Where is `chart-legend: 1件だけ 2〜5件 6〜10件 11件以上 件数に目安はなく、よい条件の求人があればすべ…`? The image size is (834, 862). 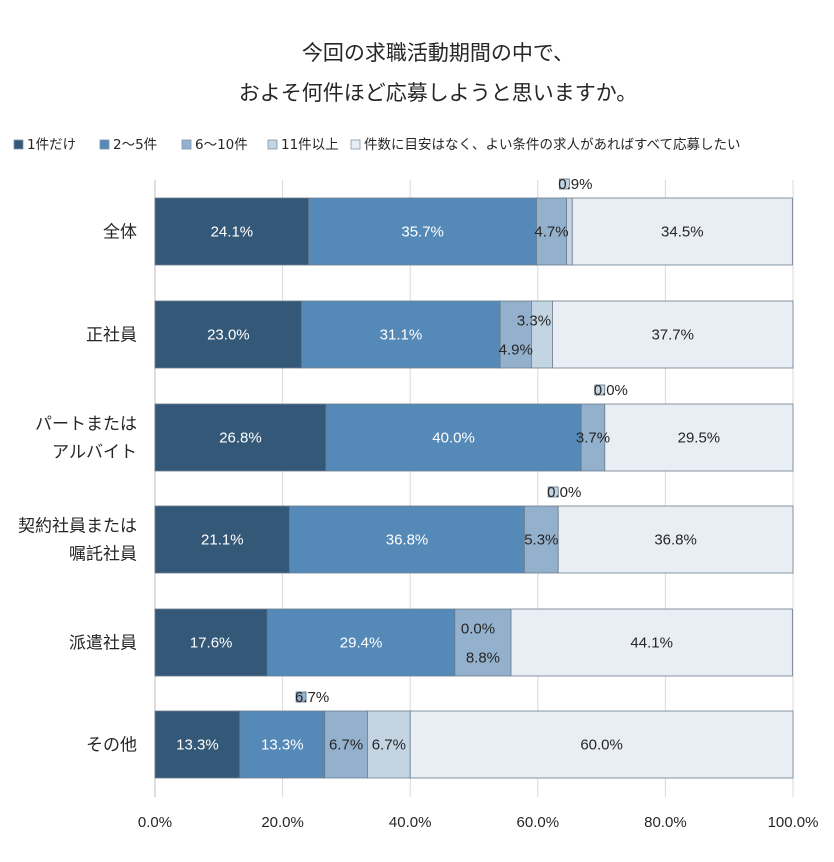
chart-legend: 1件だけ 2〜5件 6〜10件 11件以上 件数に目安はなく、よい条件の求人があればすべ… is located at coordinates (377, 144).